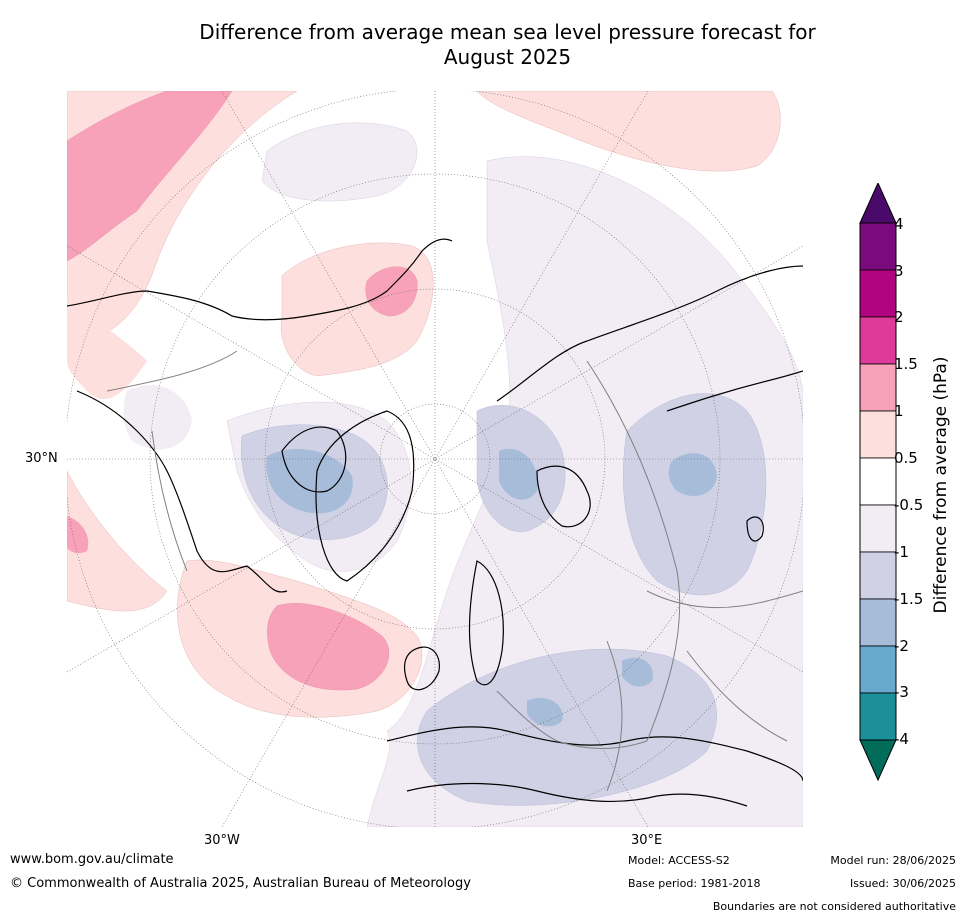 The width and height of the screenshot is (965, 919). What do you see at coordinates (901, 646) in the screenshot?
I see `colorbar-tick: -2` at bounding box center [901, 646].